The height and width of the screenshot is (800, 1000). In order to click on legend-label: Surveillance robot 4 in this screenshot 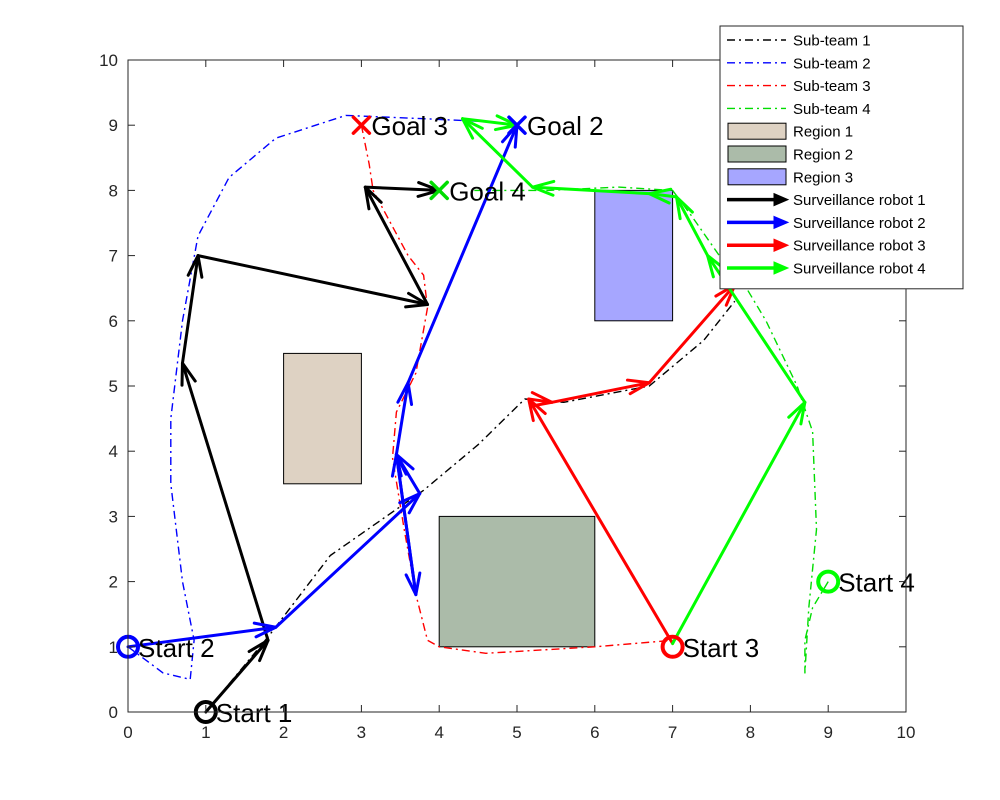, I will do `click(859, 269)`.